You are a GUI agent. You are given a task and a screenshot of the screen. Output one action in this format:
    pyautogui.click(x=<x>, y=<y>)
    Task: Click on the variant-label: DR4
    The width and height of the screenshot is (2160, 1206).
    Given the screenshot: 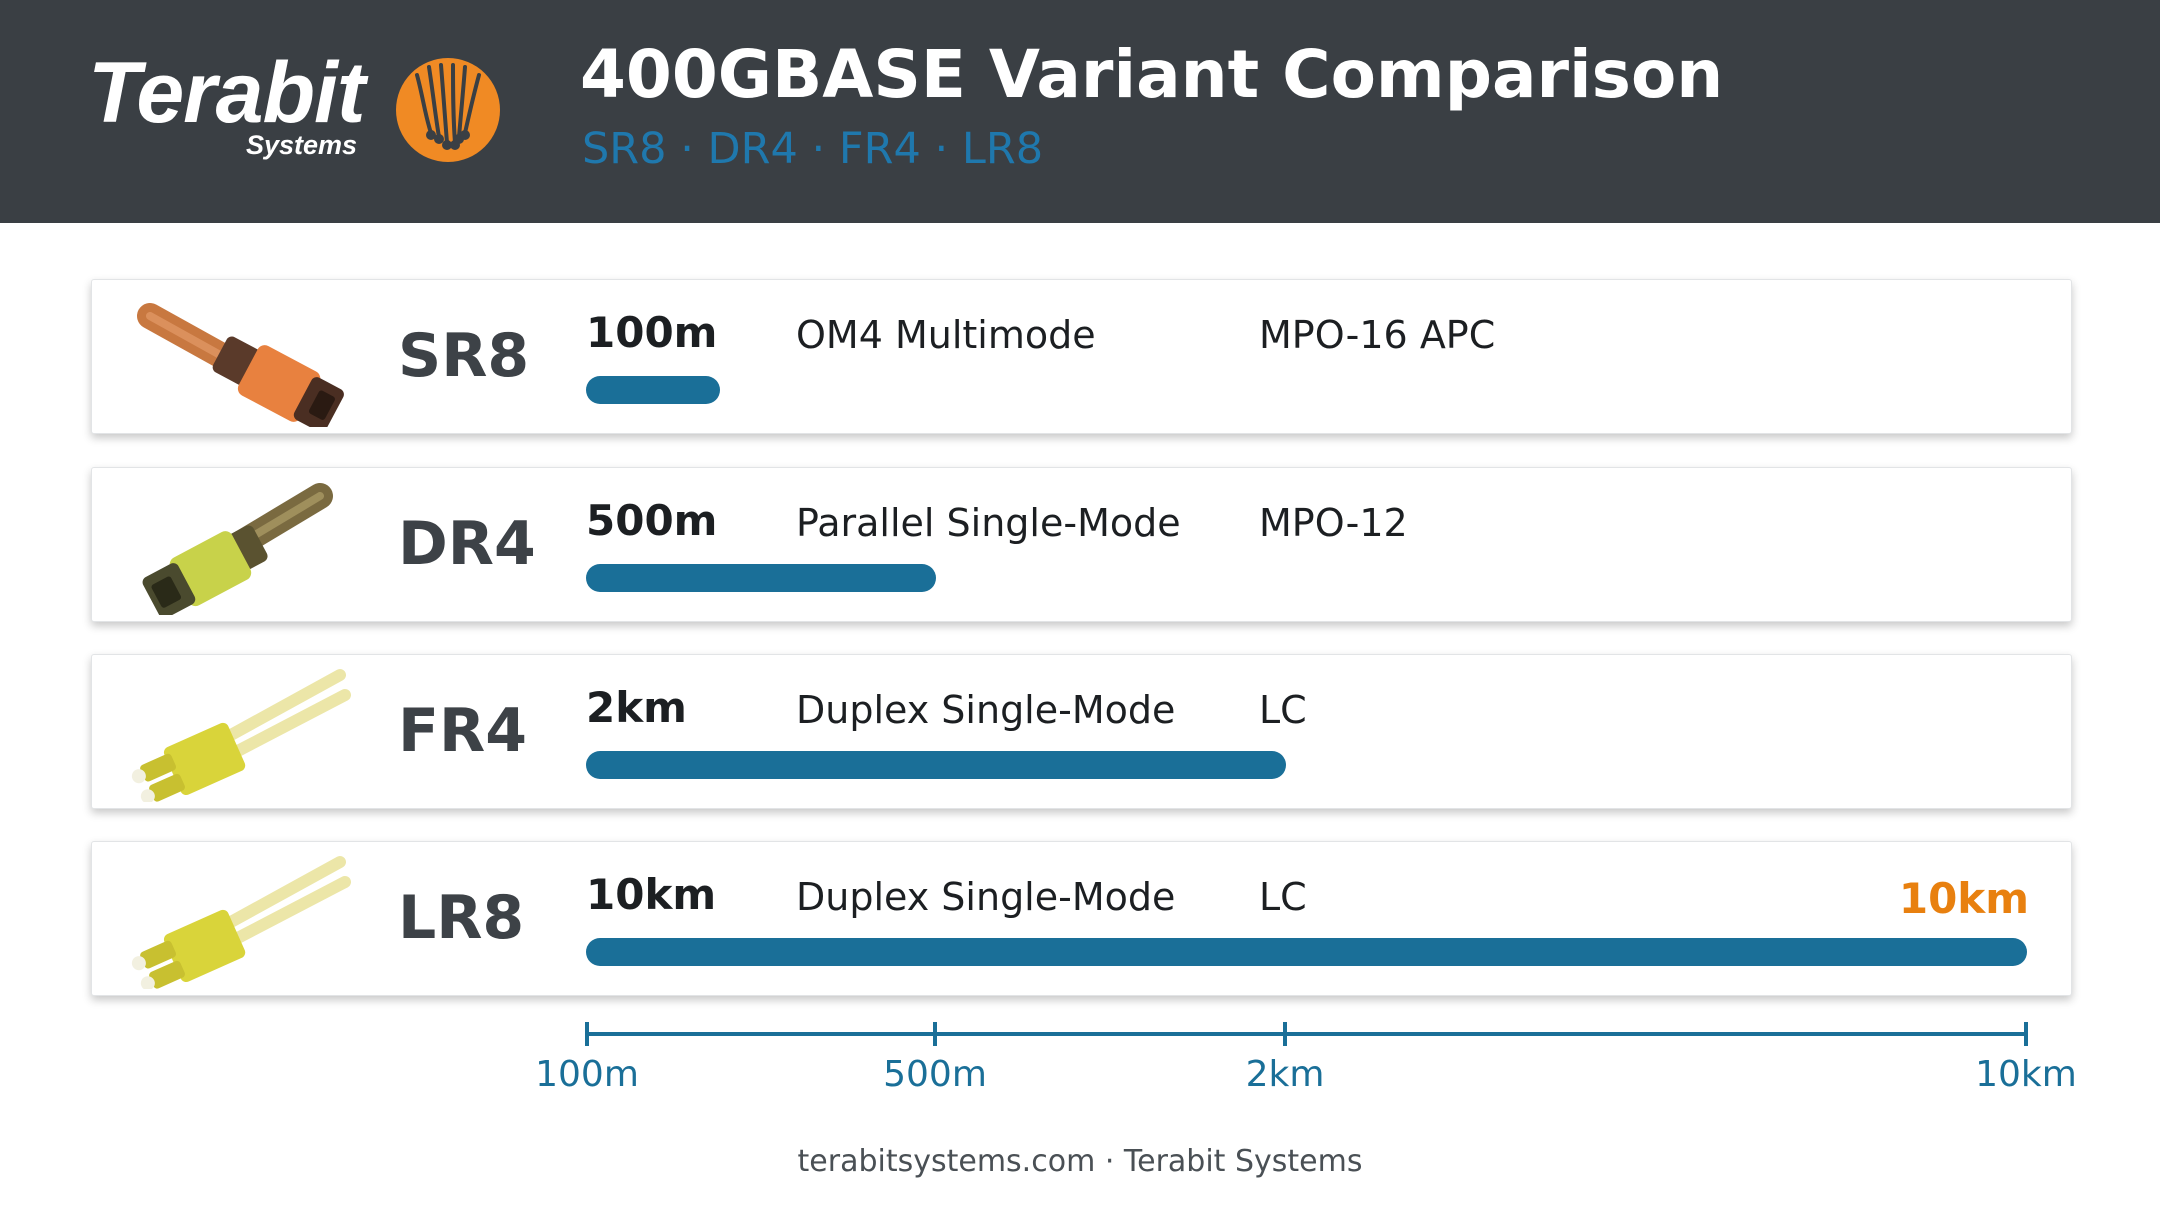 What is the action you would take?
    pyautogui.click(x=467, y=544)
    